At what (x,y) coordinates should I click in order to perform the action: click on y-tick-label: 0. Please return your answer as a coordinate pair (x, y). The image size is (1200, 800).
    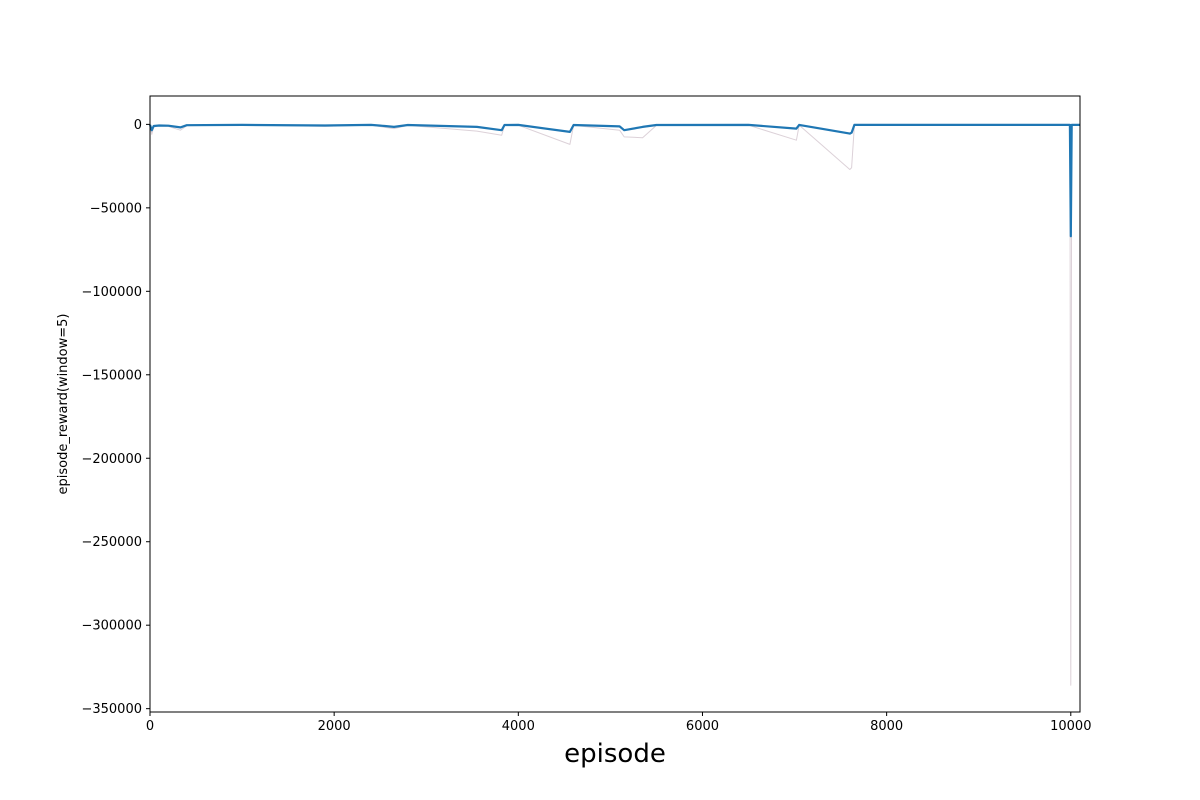
    Looking at the image, I should click on (138, 125).